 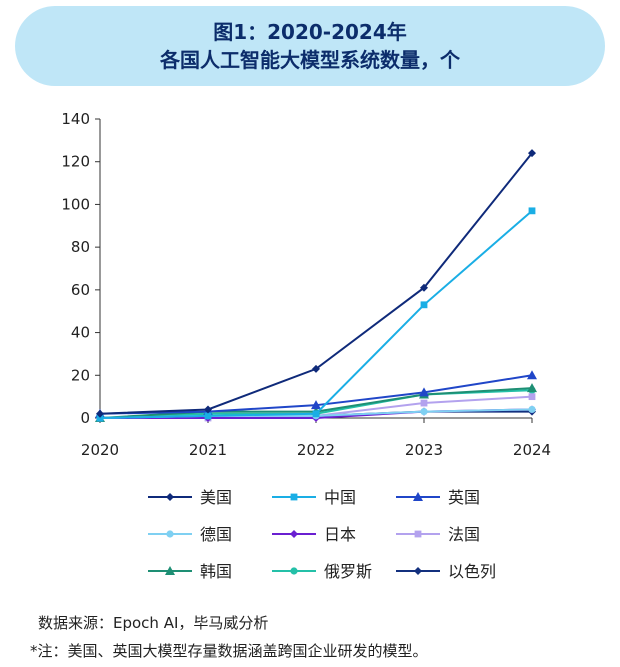 What do you see at coordinates (340, 497) in the screenshot?
I see `legend-label-1: 中国` at bounding box center [340, 497].